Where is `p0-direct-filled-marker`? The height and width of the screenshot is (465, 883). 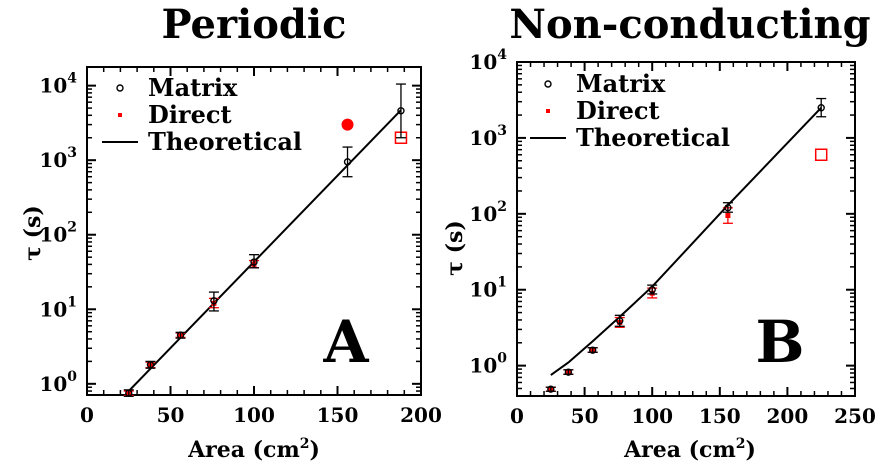 p0-direct-filled-marker is located at coordinates (347, 124).